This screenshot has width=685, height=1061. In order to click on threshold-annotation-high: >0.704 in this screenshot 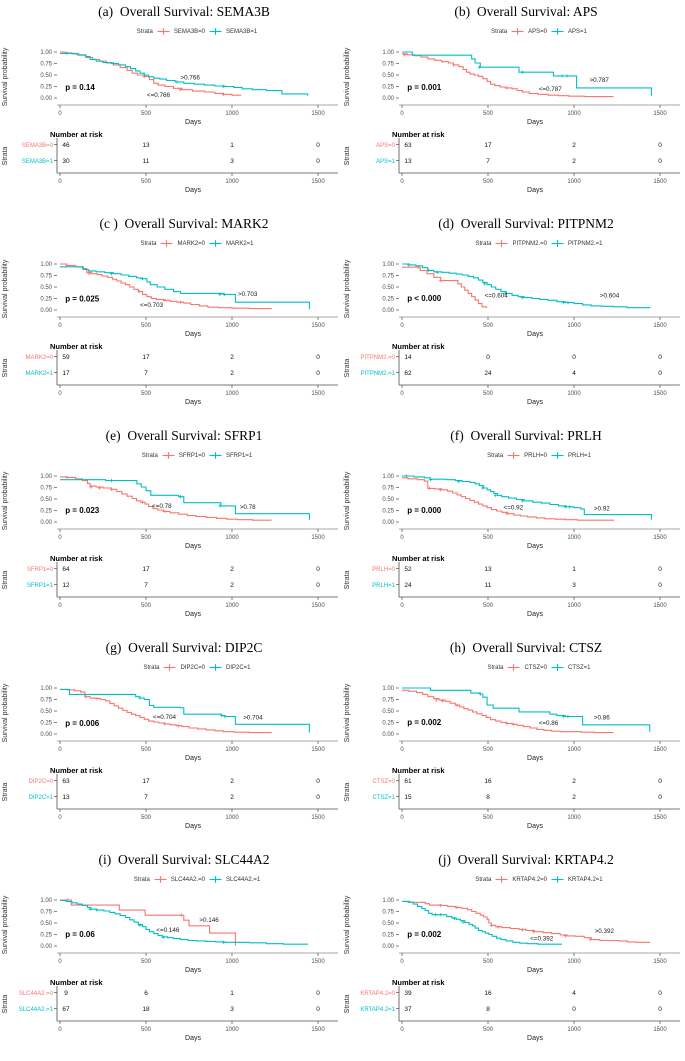, I will do `click(253, 717)`.